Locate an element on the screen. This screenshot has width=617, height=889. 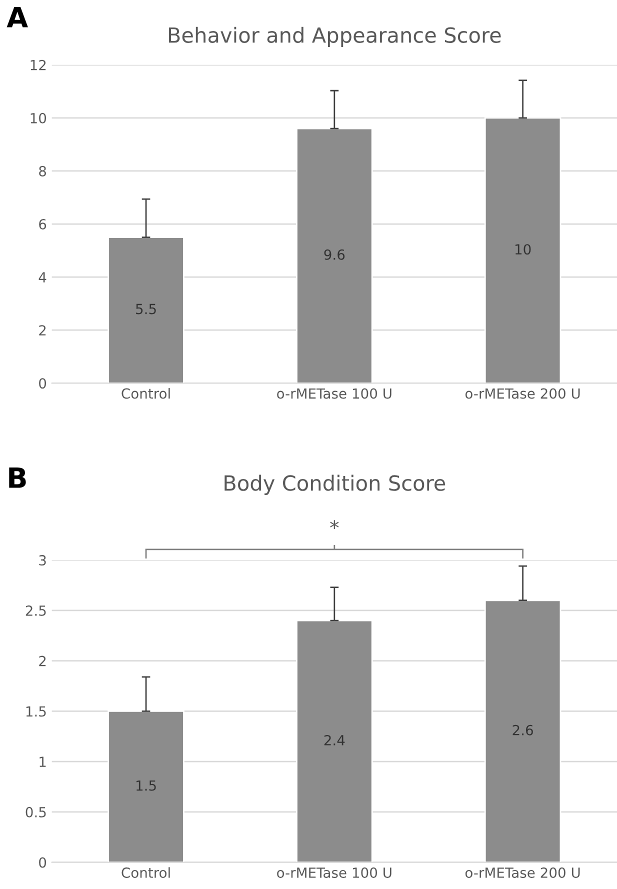
data-label: 1.5 is located at coordinates (146, 785).